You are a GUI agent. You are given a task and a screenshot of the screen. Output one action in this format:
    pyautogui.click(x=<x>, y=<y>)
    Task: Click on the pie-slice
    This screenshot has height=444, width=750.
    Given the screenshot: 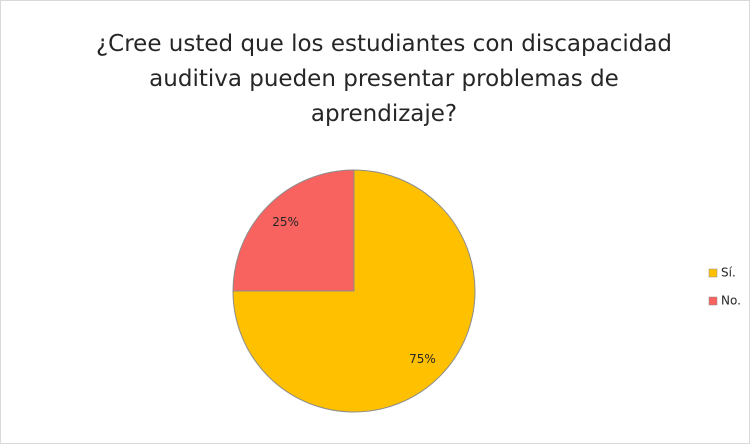 What is the action you would take?
    pyautogui.click(x=293, y=230)
    